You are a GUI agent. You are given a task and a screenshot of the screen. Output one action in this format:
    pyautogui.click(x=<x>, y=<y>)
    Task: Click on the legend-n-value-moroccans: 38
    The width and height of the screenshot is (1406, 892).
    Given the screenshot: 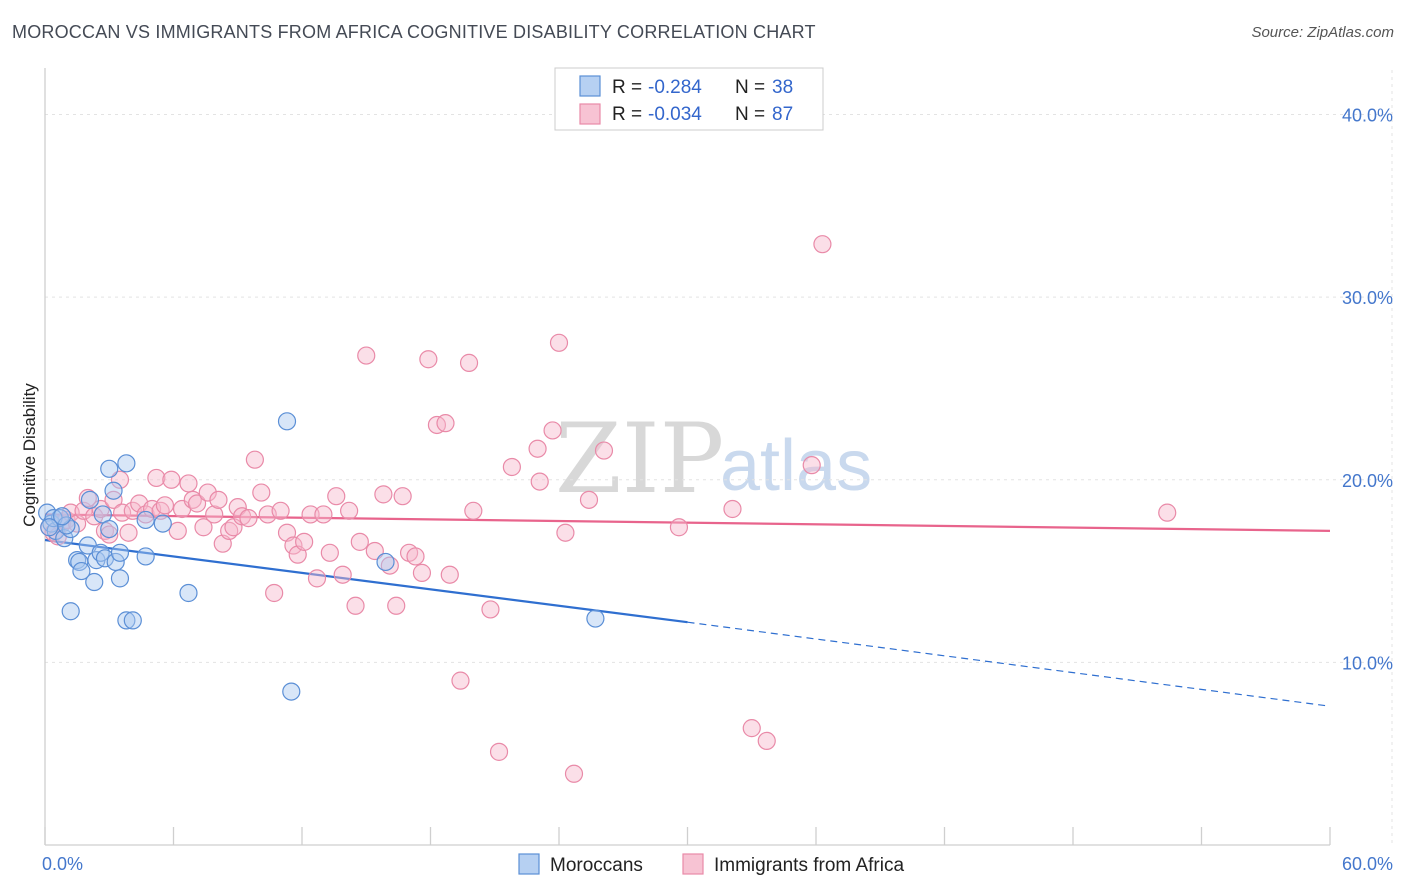 What is the action you would take?
    pyautogui.click(x=782, y=87)
    